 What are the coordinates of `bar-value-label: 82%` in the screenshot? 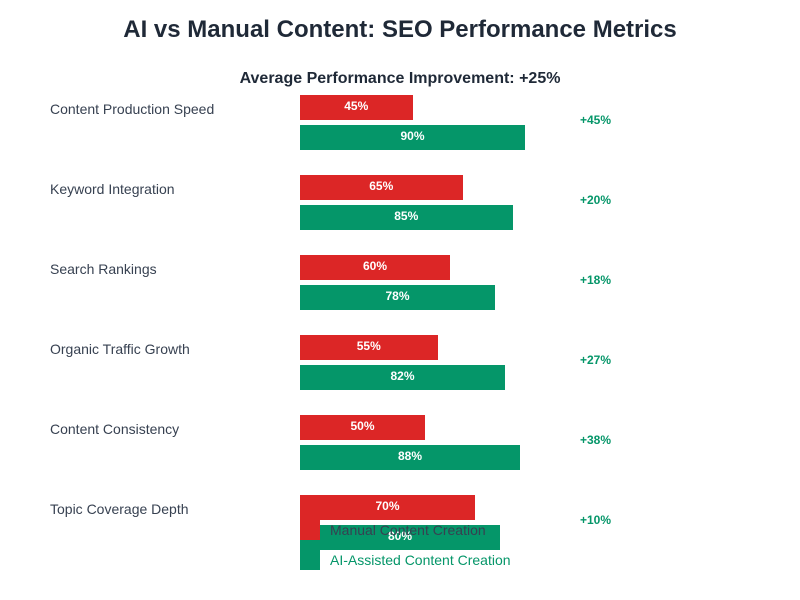 It's located at (402, 376).